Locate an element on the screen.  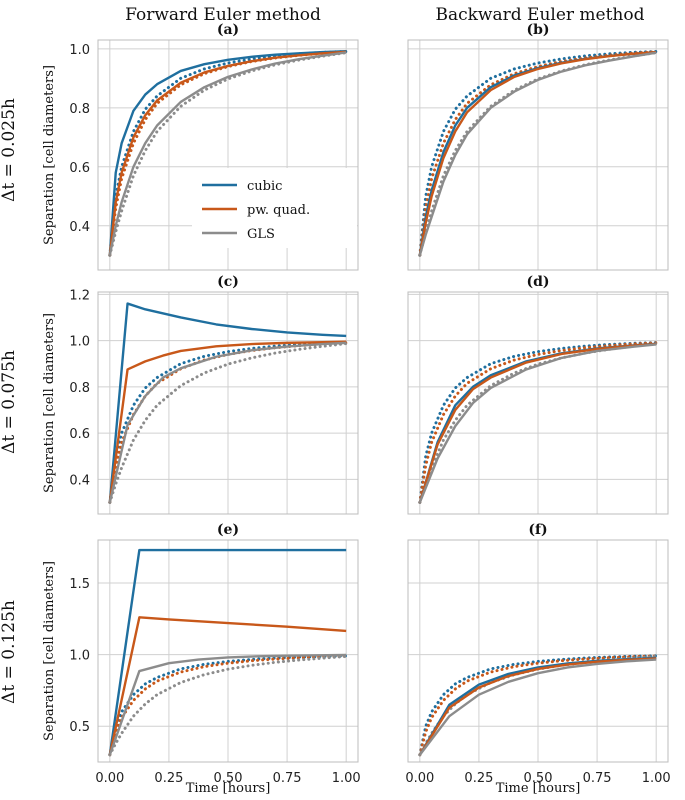
row-title-dt-0125: Δt = 0.125h is located at coordinates (9, 652).